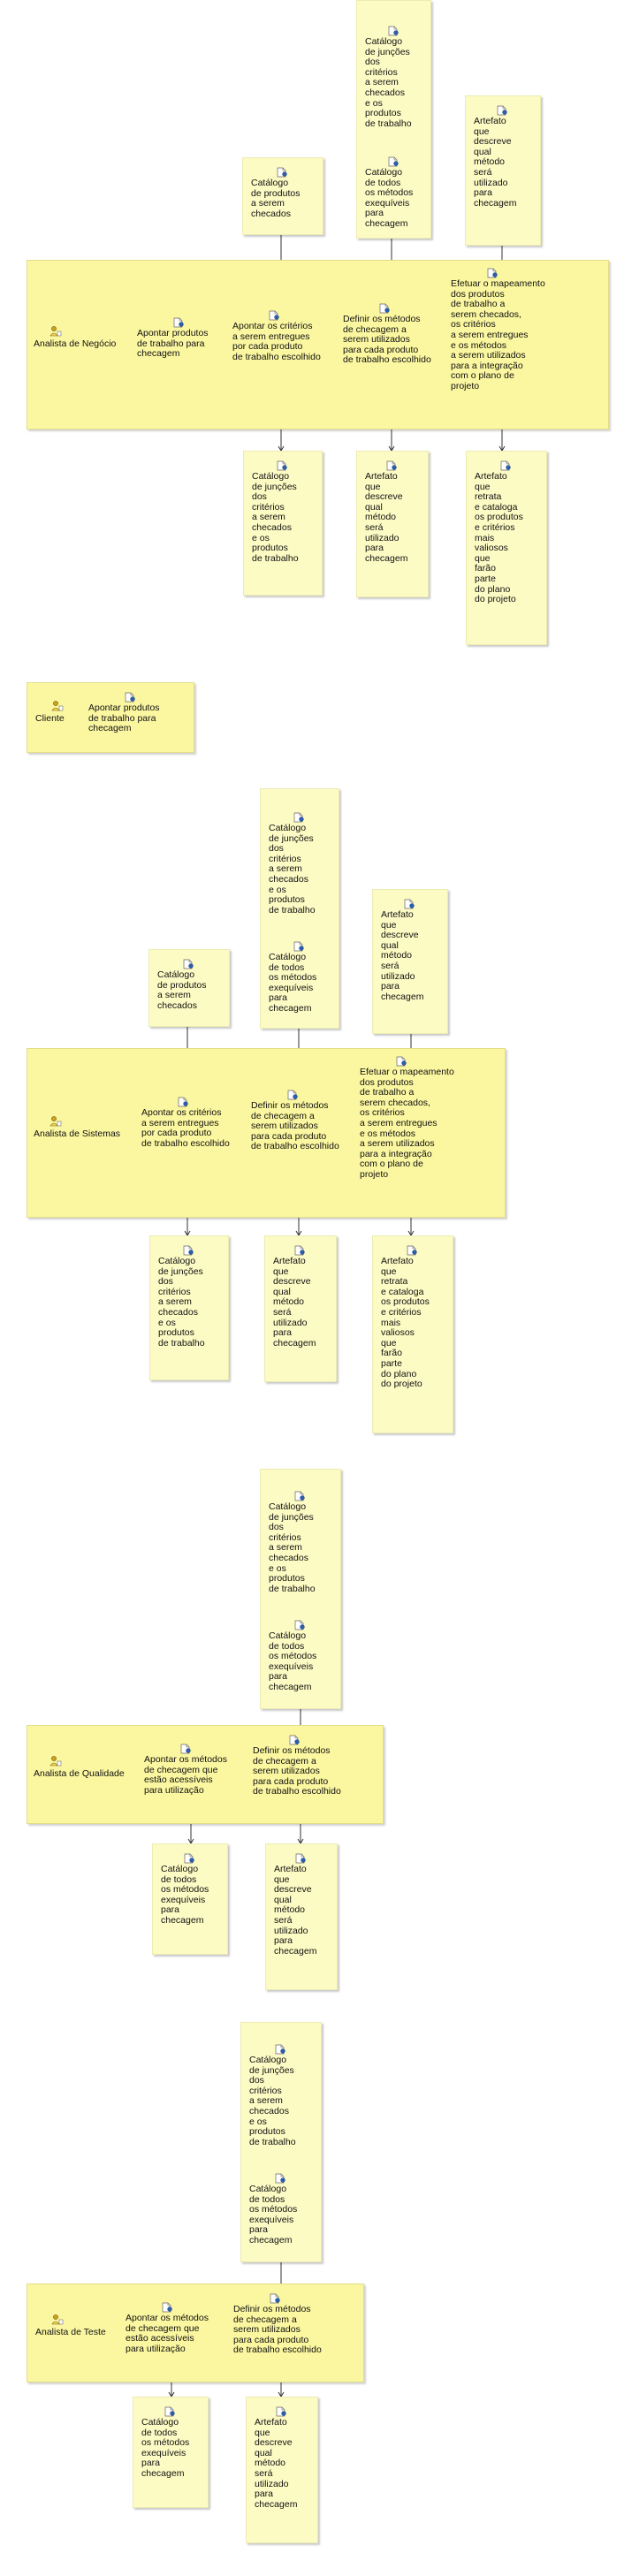 This screenshot has height=2576, width=624. What do you see at coordinates (50, 718) in the screenshot?
I see `cliente-role-label: Cliente` at bounding box center [50, 718].